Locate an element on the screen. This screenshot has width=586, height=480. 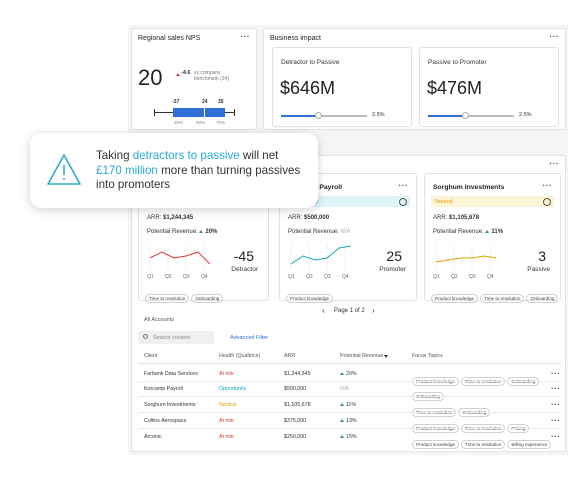
trend-line is located at coordinates (321, 255).